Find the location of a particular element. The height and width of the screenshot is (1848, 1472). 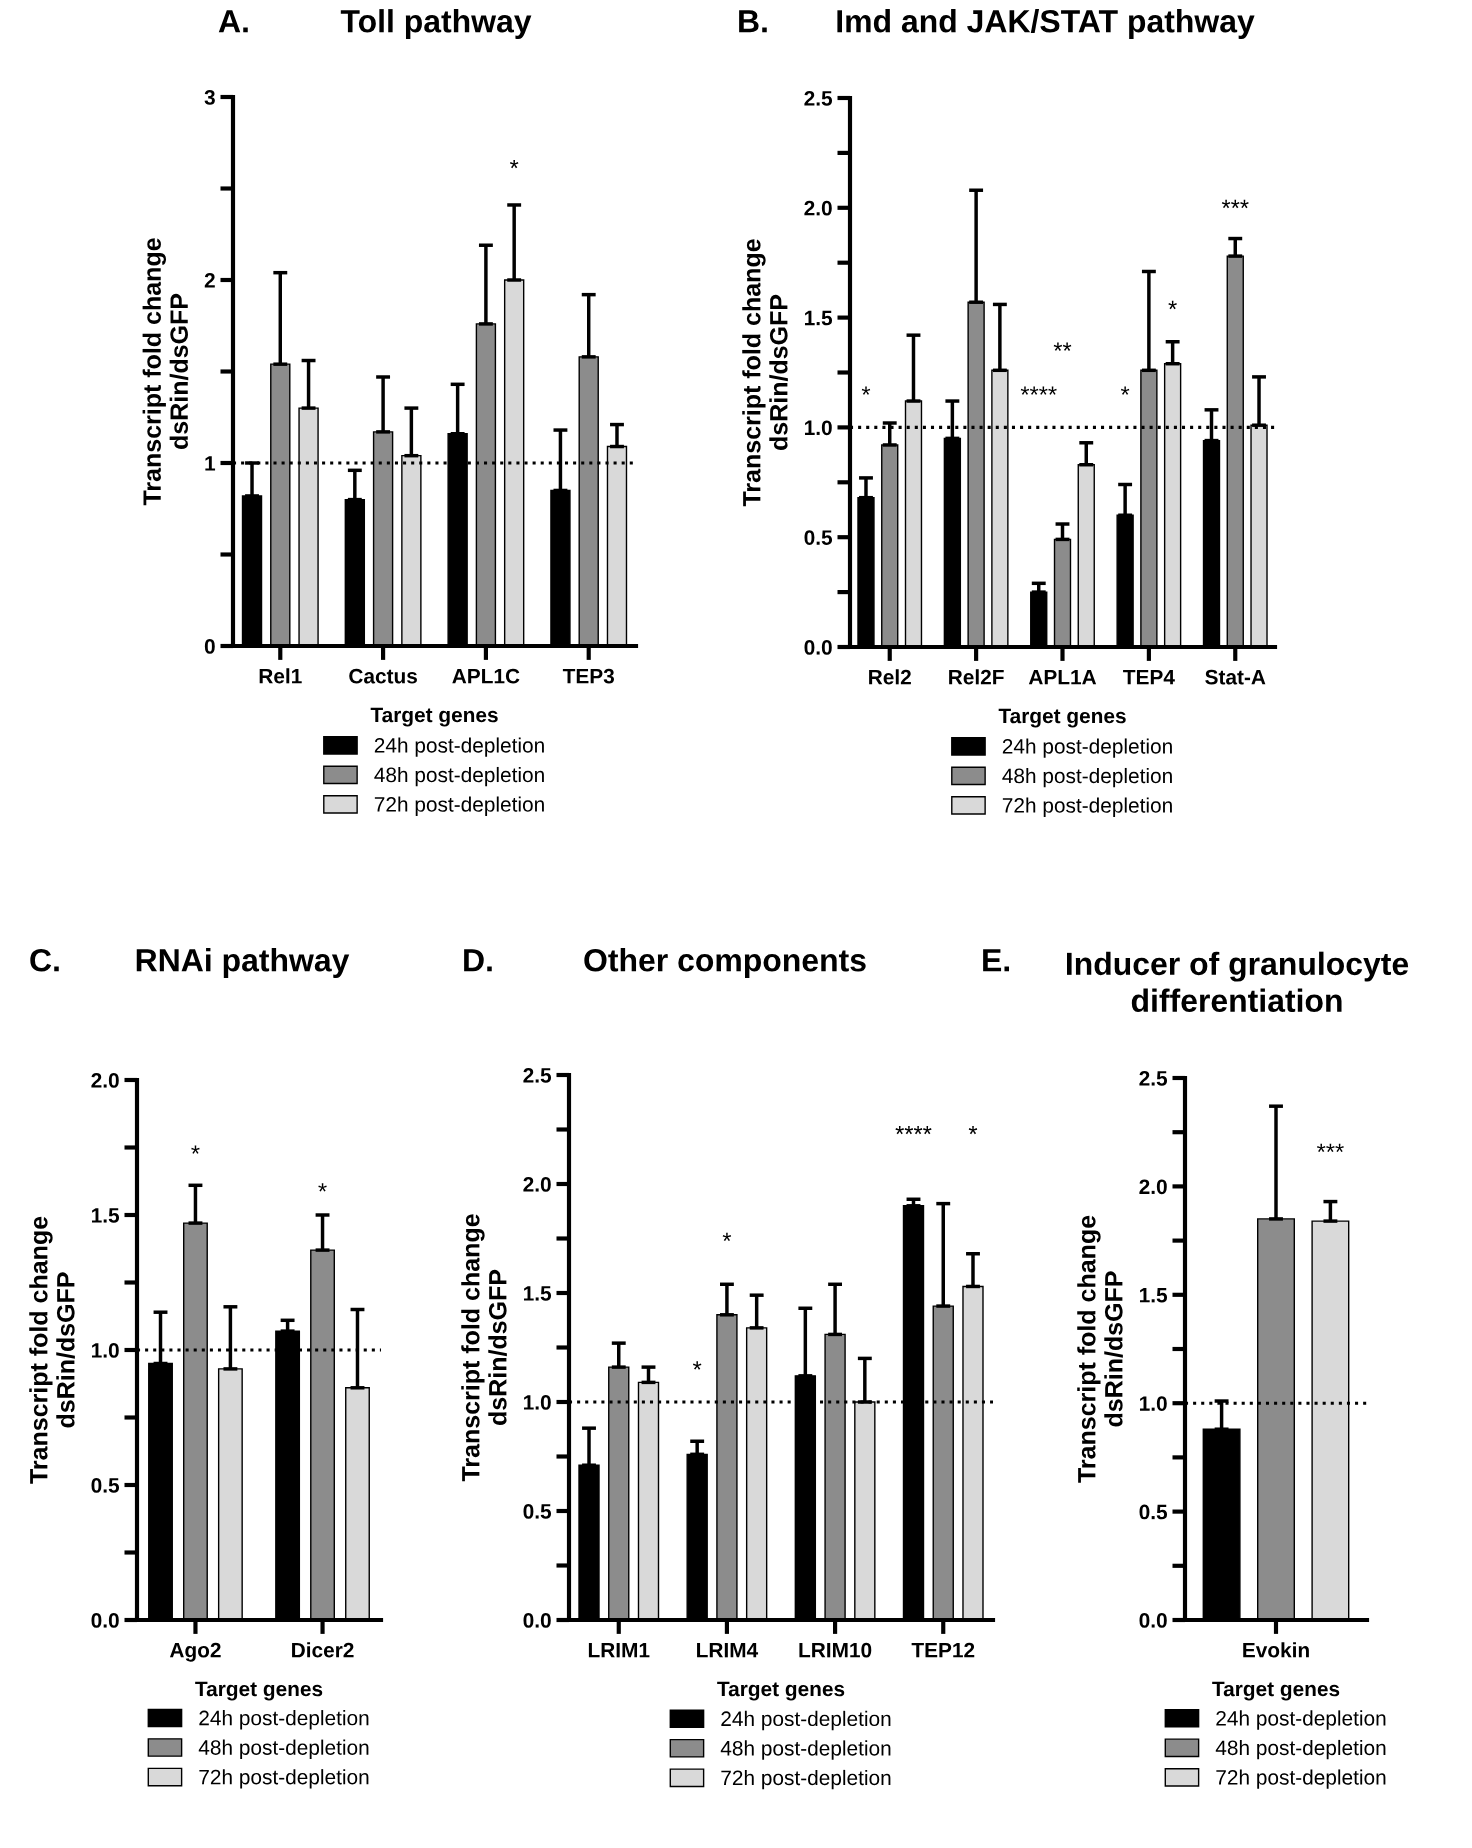

chart-title: Inducer of granulocyte differentiation is located at coordinates (1237, 982).